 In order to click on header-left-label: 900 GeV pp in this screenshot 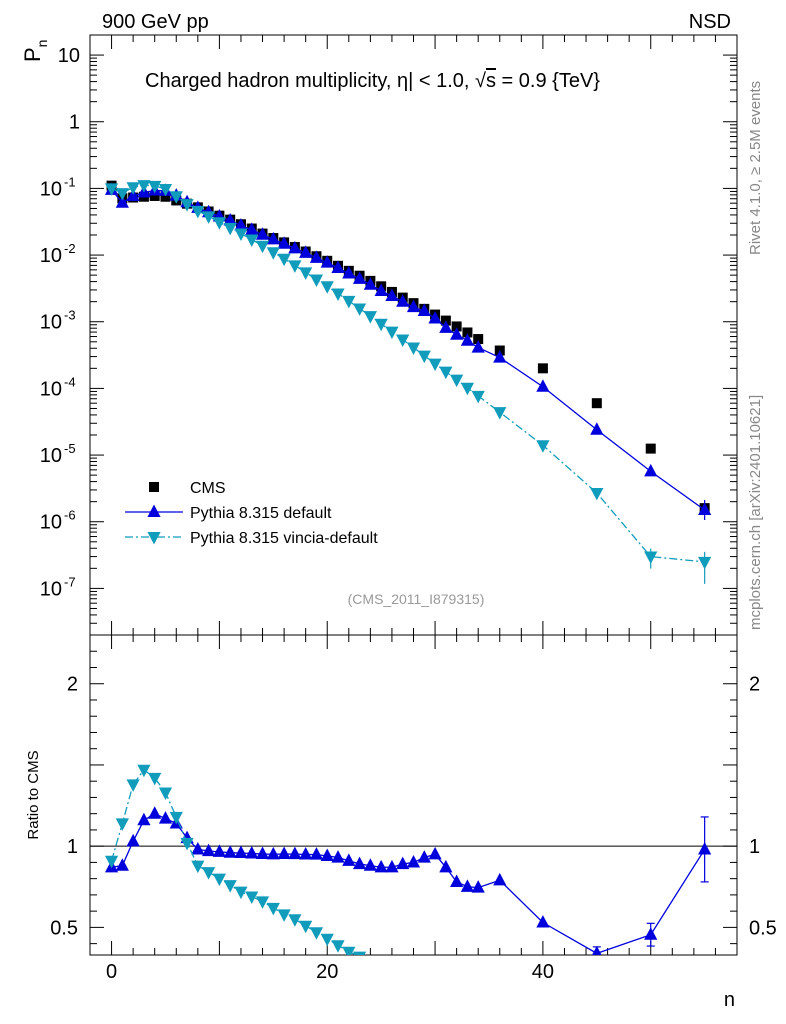, I will do `click(155, 22)`.